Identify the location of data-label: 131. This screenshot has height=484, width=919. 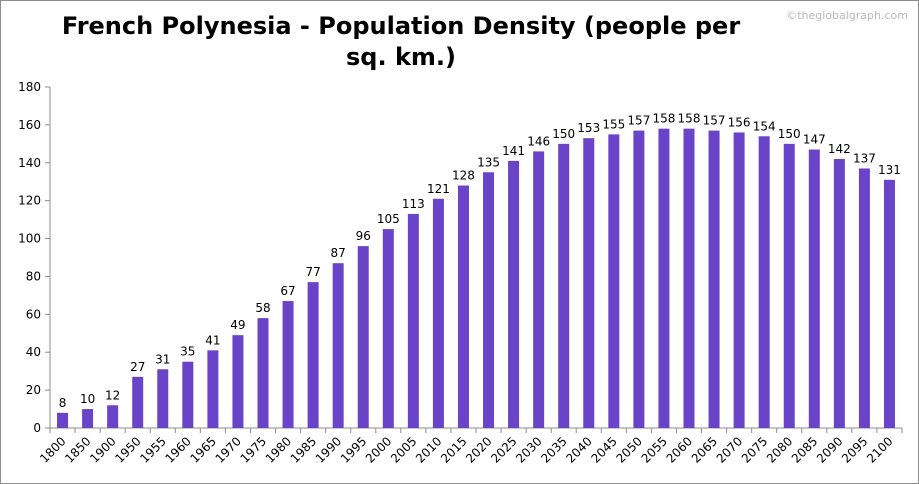
(889, 170).